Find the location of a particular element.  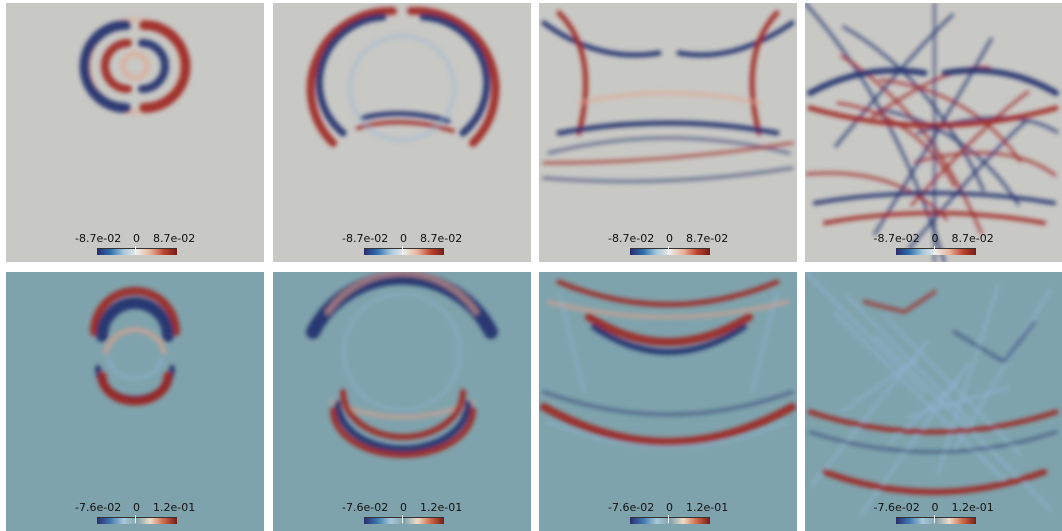

wavefield-top-t4 is located at coordinates (932, 132).